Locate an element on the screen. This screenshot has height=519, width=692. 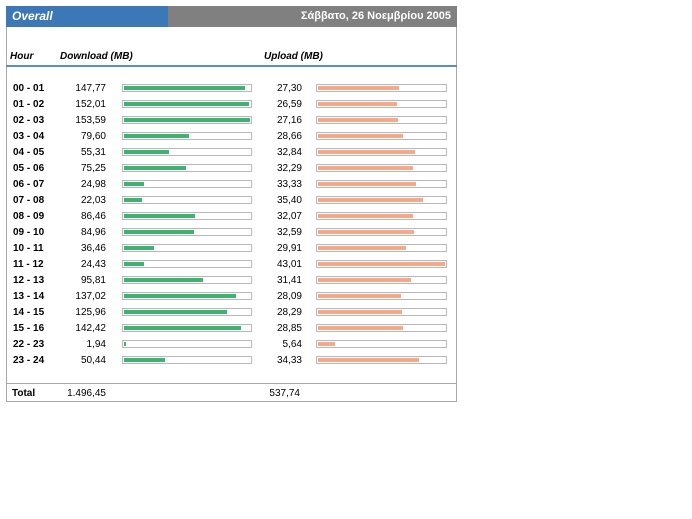
table-row: 14 - 15 125,96 28,29 is located at coordinates (231, 313).